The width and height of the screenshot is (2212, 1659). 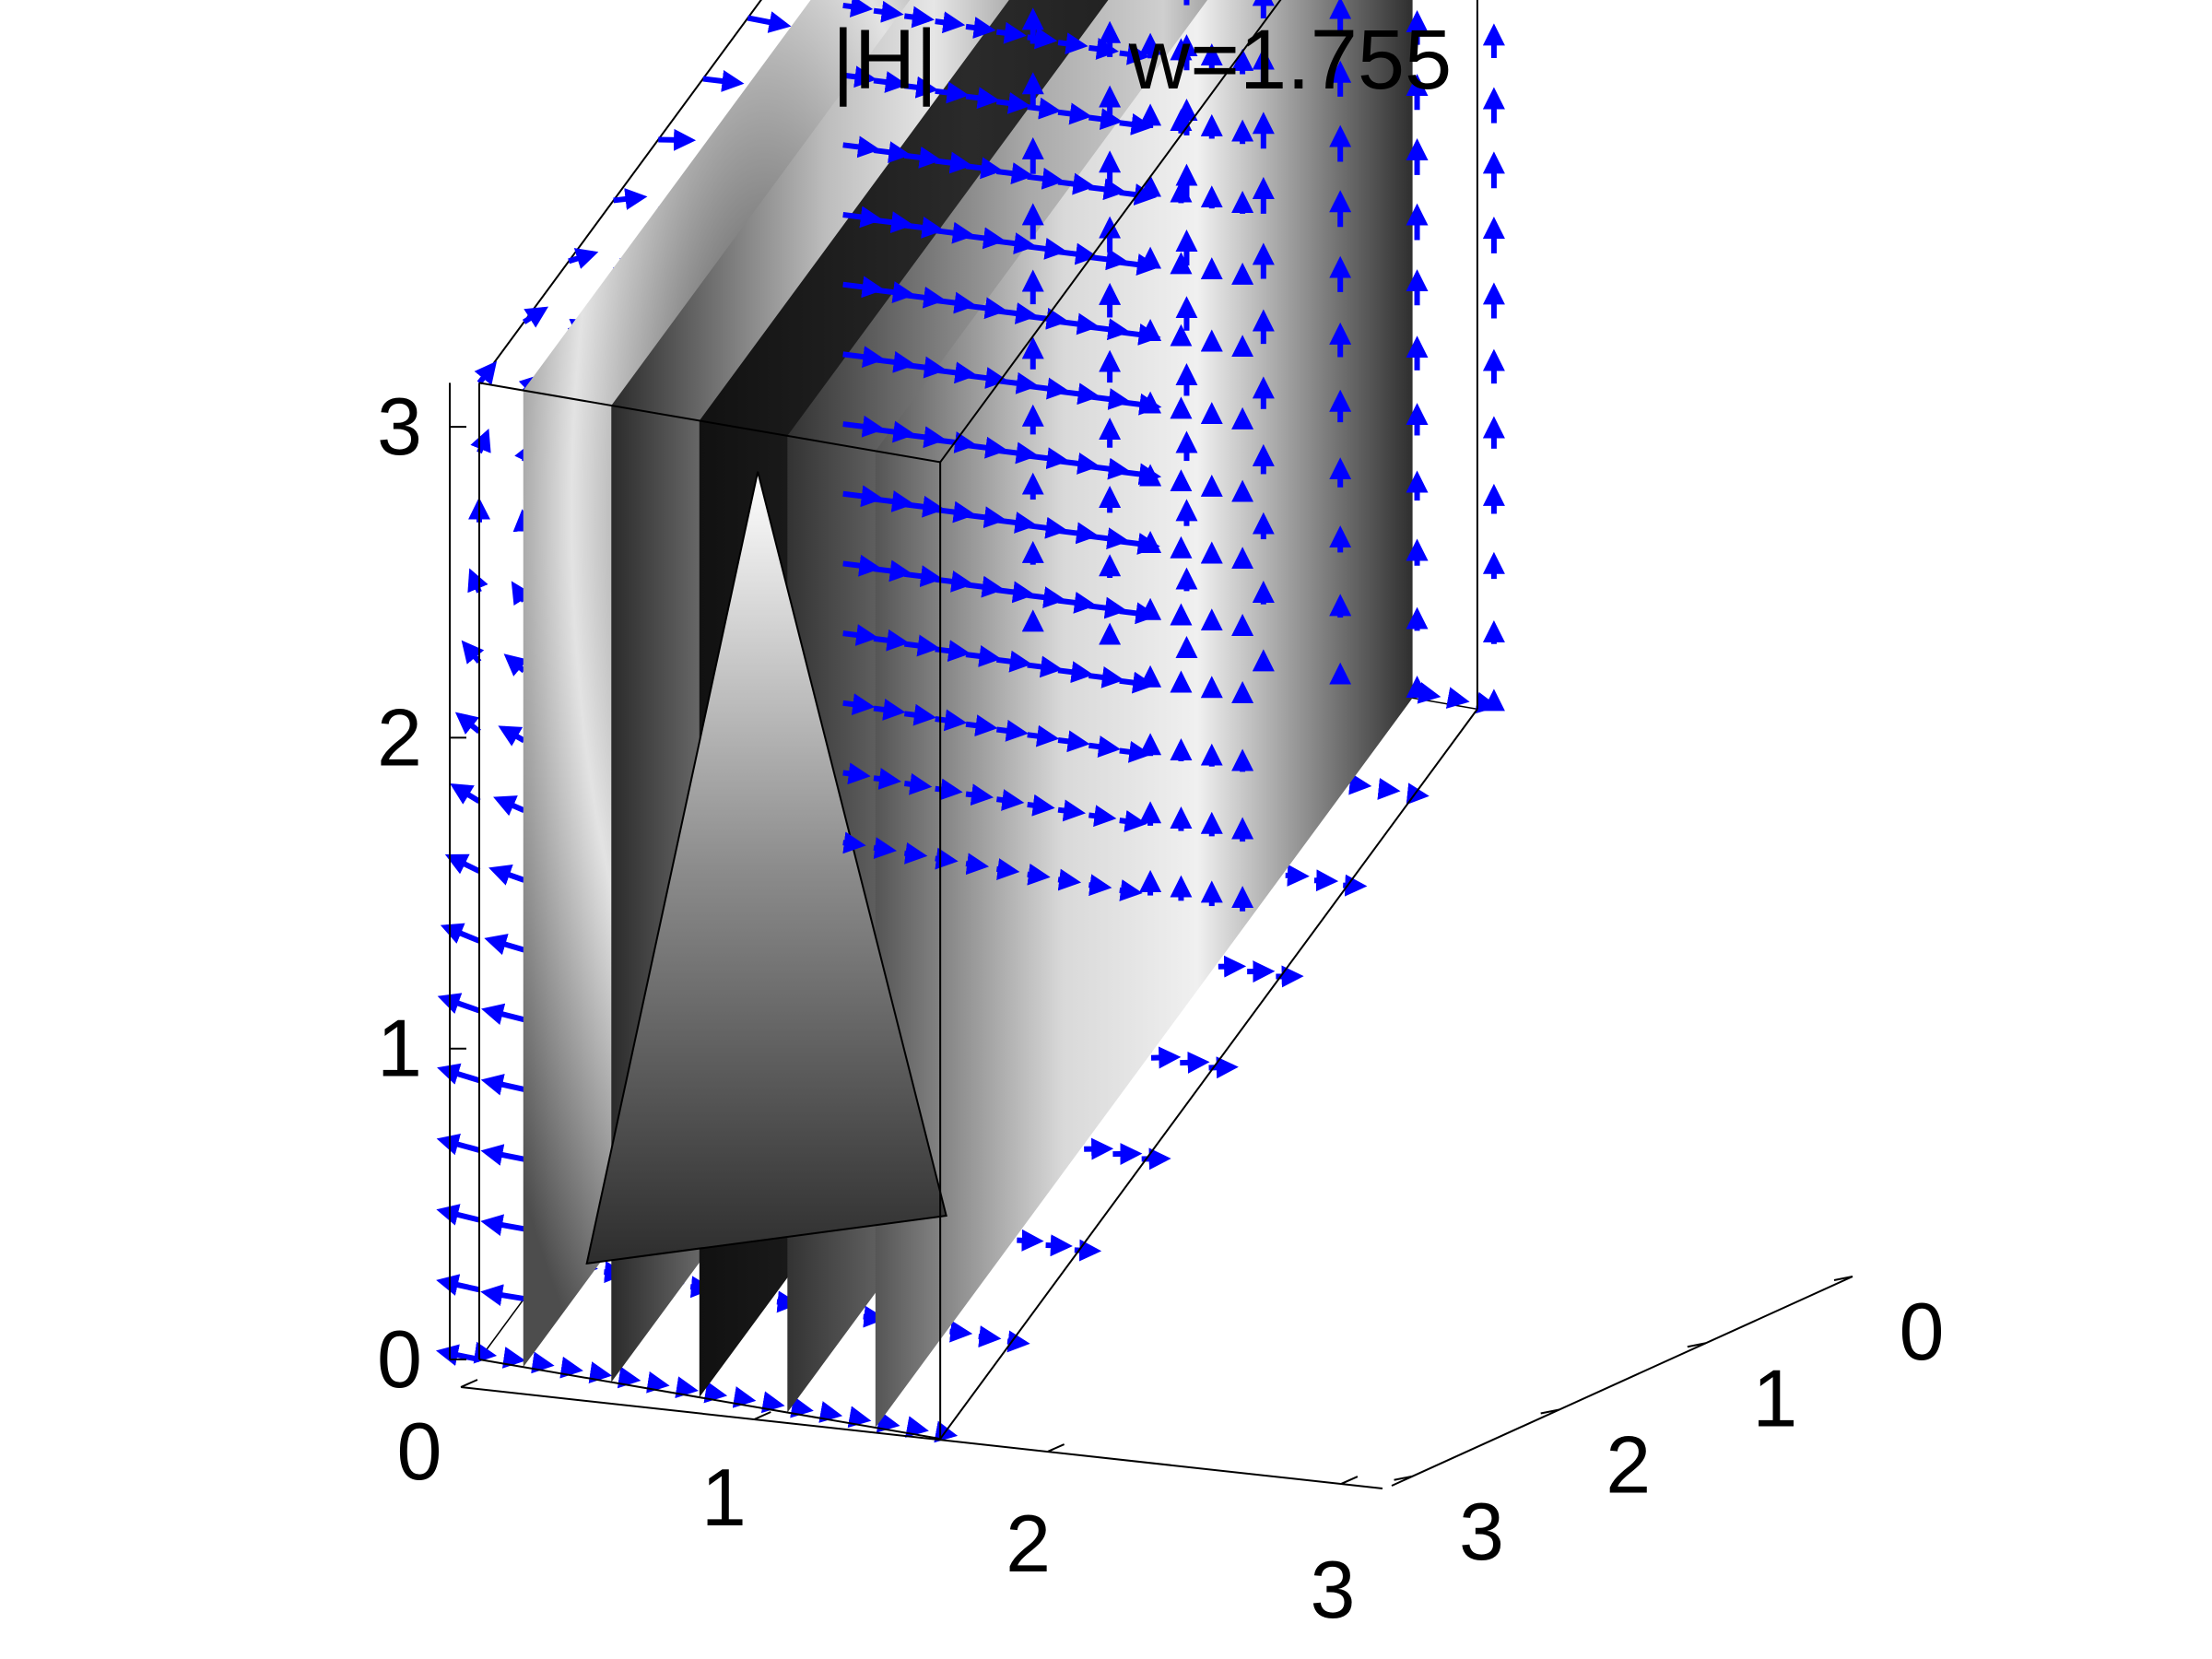 What do you see at coordinates (1628, 1465) in the screenshot?
I see `y-tick-label: 2` at bounding box center [1628, 1465].